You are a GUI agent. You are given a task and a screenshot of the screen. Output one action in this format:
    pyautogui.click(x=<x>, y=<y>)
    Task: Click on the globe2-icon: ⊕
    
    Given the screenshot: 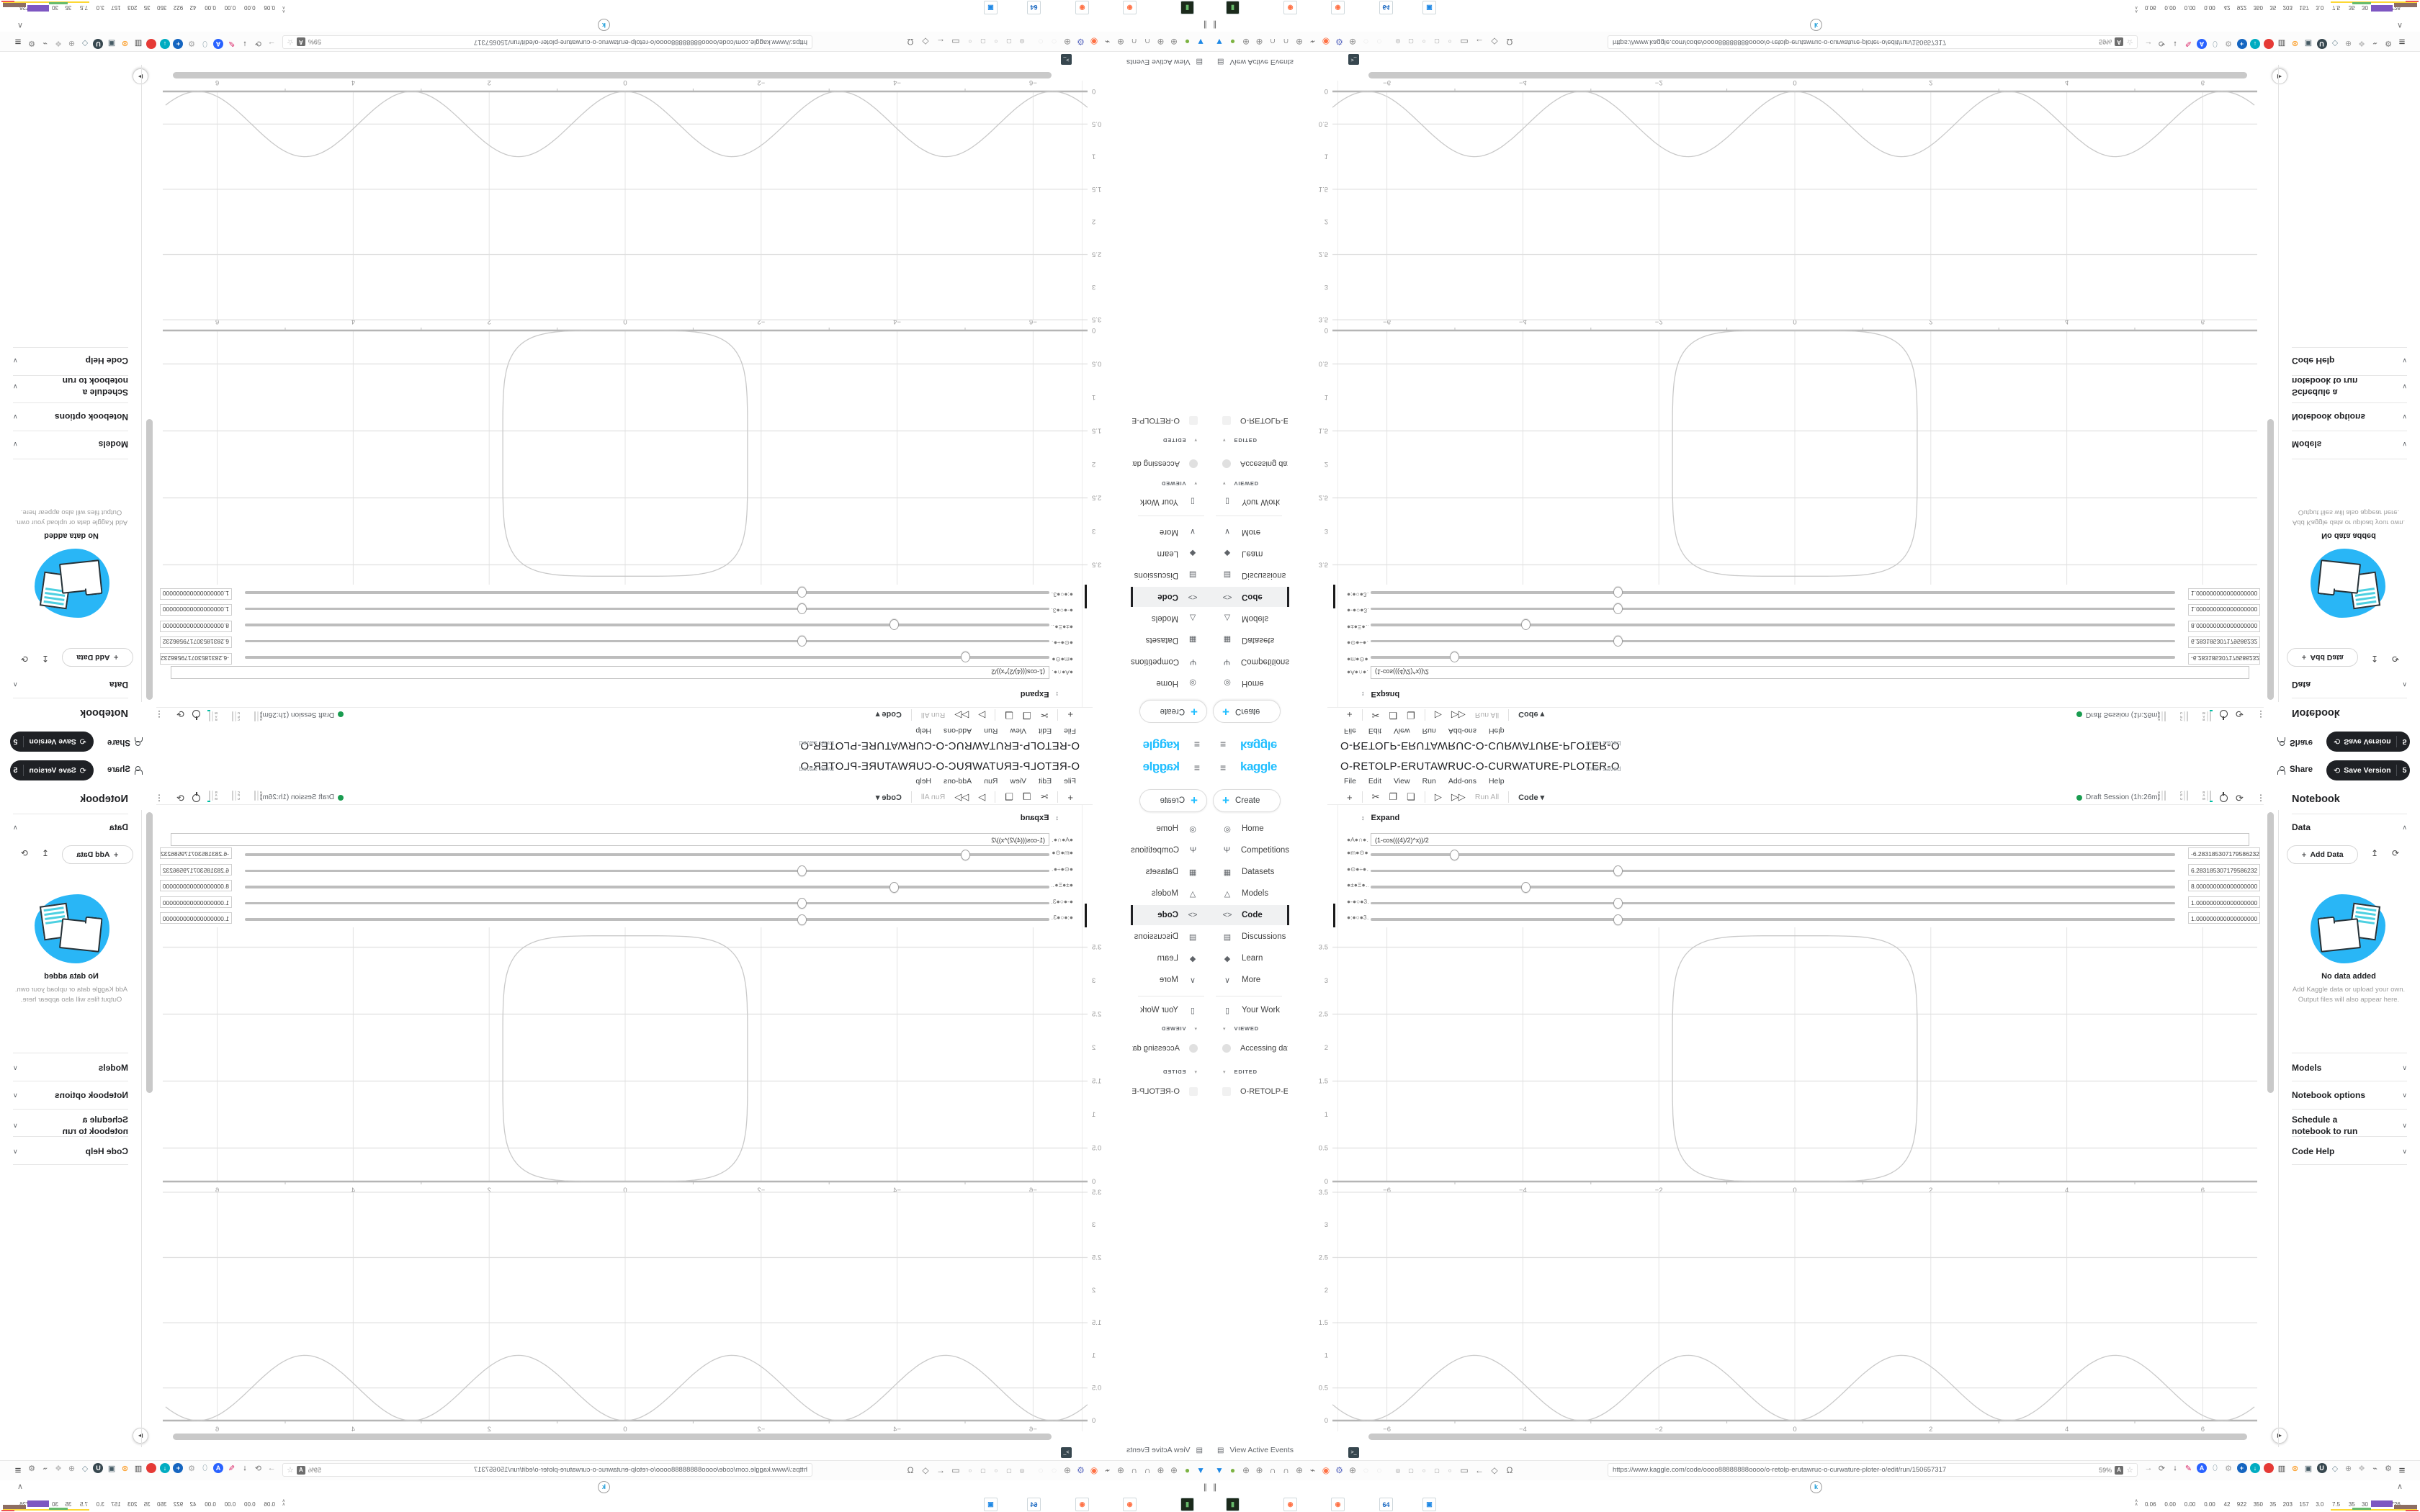 What is the action you would take?
    pyautogui.click(x=1161, y=42)
    